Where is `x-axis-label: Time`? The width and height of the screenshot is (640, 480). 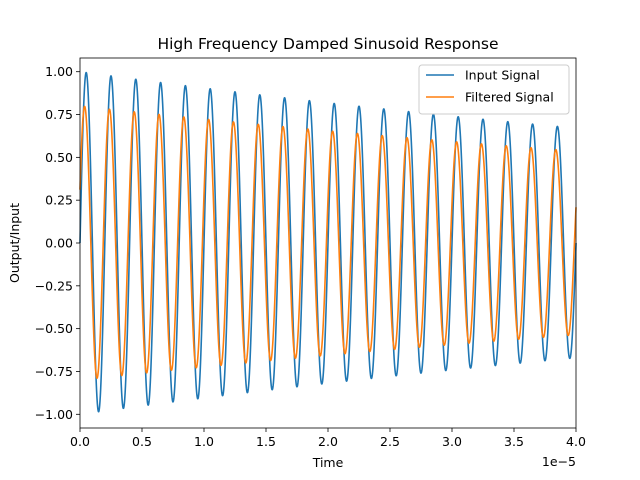
x-axis-label: Time is located at coordinates (328, 462).